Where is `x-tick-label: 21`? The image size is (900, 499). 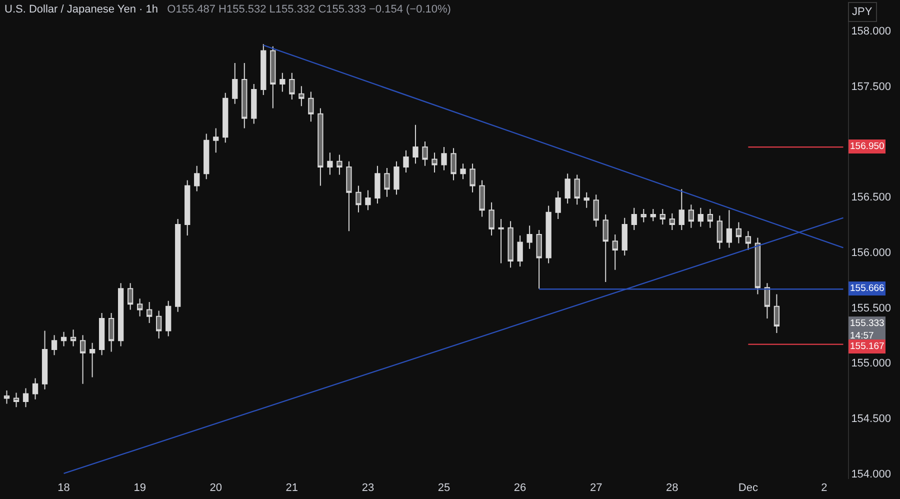
x-tick-label: 21 is located at coordinates (292, 488).